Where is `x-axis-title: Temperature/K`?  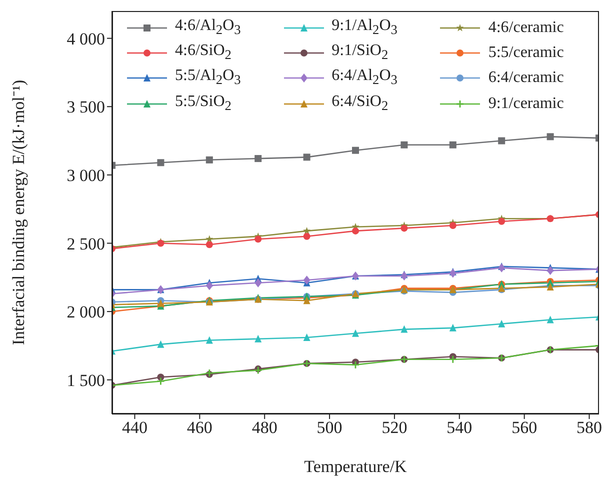
x-axis-title: Temperature/K is located at coordinates (356, 466).